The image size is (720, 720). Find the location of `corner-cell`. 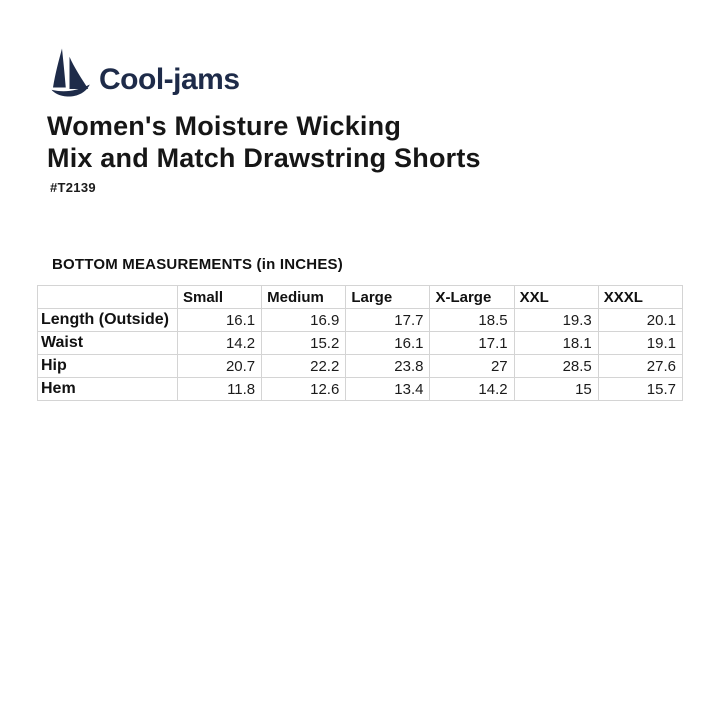

corner-cell is located at coordinates (107, 297).